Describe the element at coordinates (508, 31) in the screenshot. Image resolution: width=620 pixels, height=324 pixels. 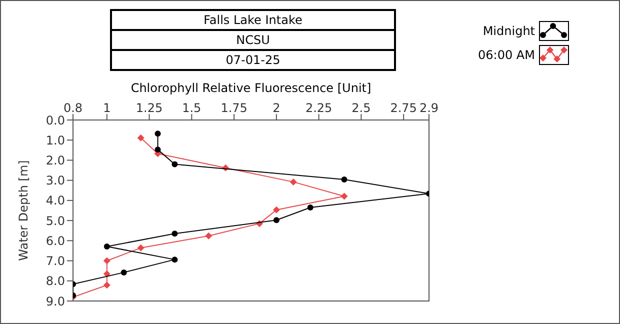
I see `legend-label: Midnight` at that location.